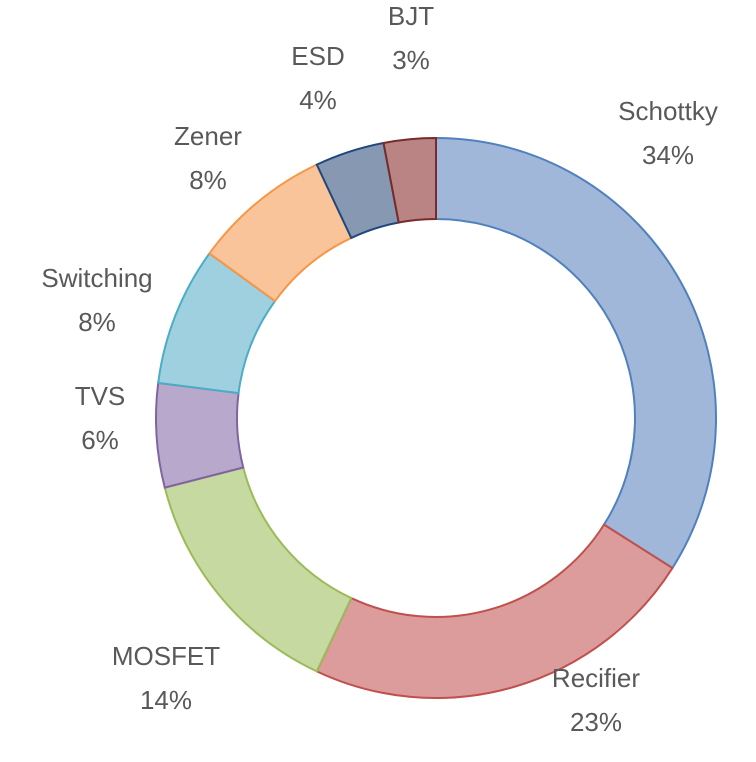  What do you see at coordinates (596, 722) in the screenshot?
I see `value-label: 23%` at bounding box center [596, 722].